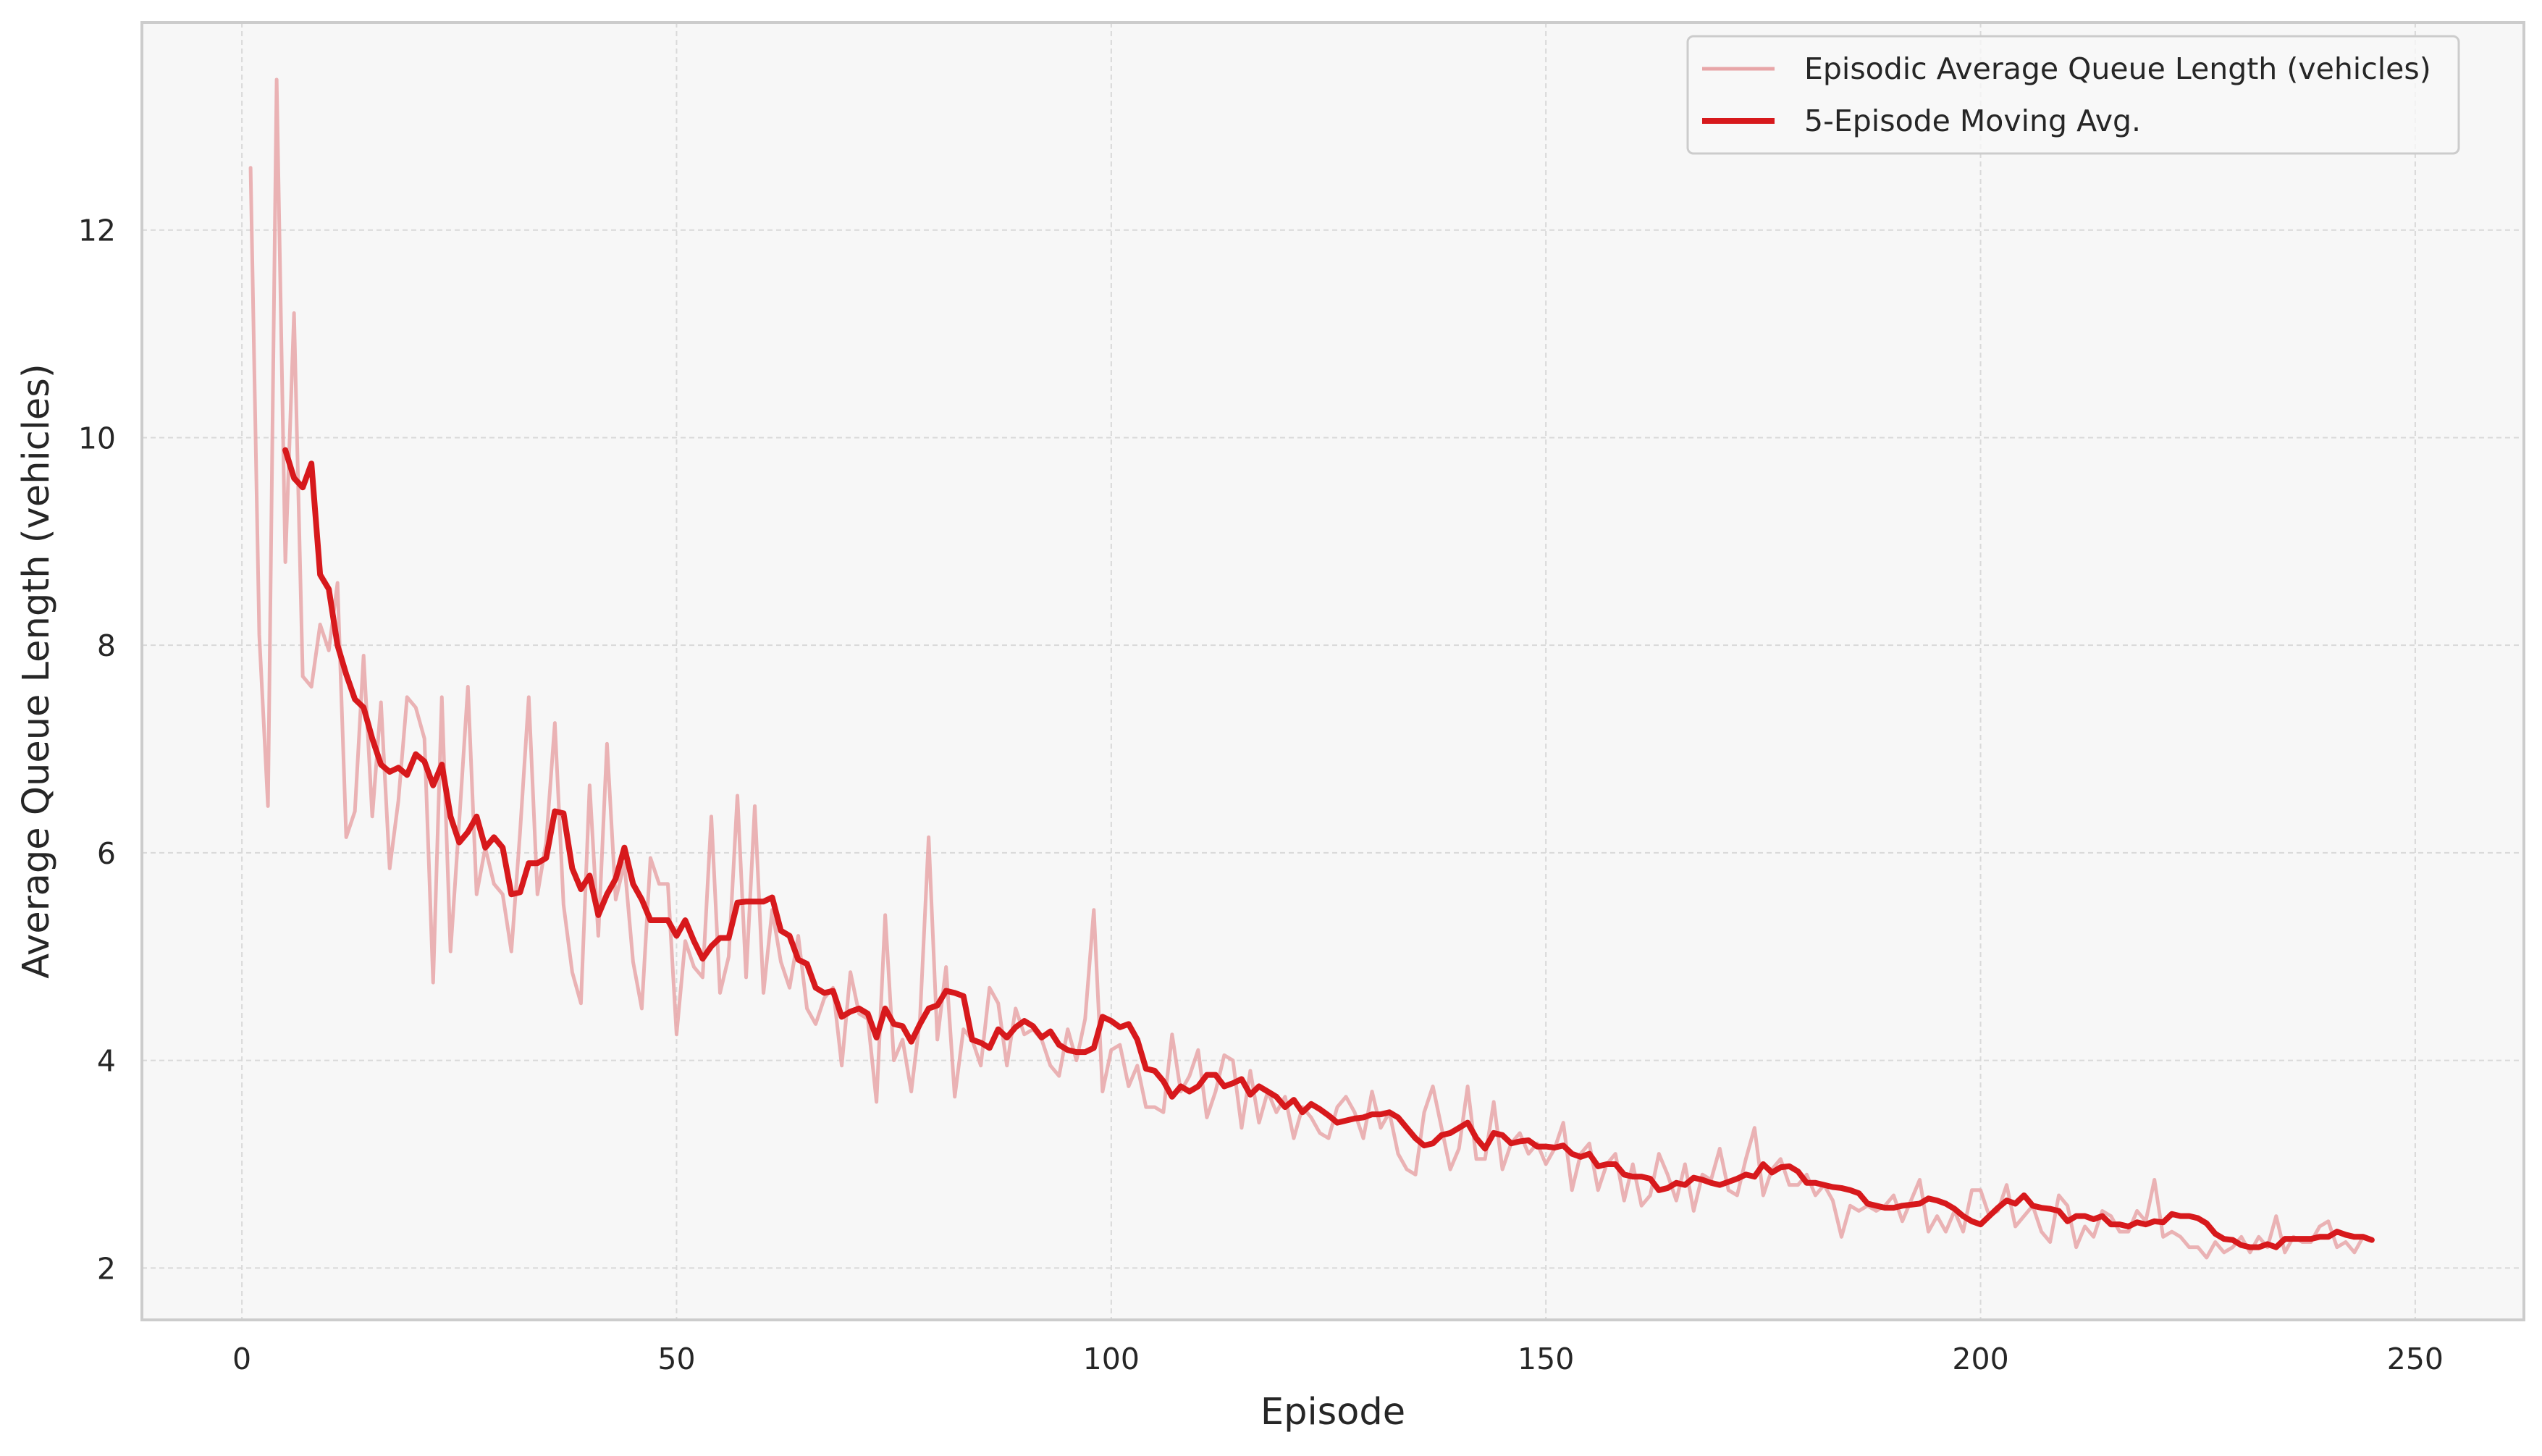 Image resolution: width=2542 pixels, height=1456 pixels. Describe the element at coordinates (241, 1359) in the screenshot. I see `x-tick-label: 0` at that location.